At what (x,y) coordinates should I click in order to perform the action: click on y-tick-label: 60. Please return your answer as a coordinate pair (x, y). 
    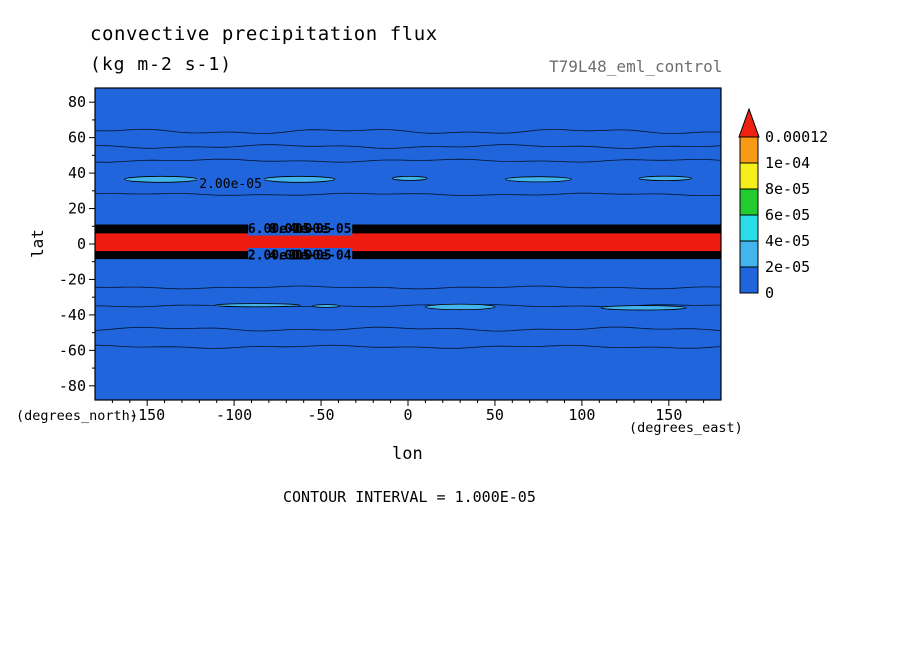
    Looking at the image, I should click on (77, 138).